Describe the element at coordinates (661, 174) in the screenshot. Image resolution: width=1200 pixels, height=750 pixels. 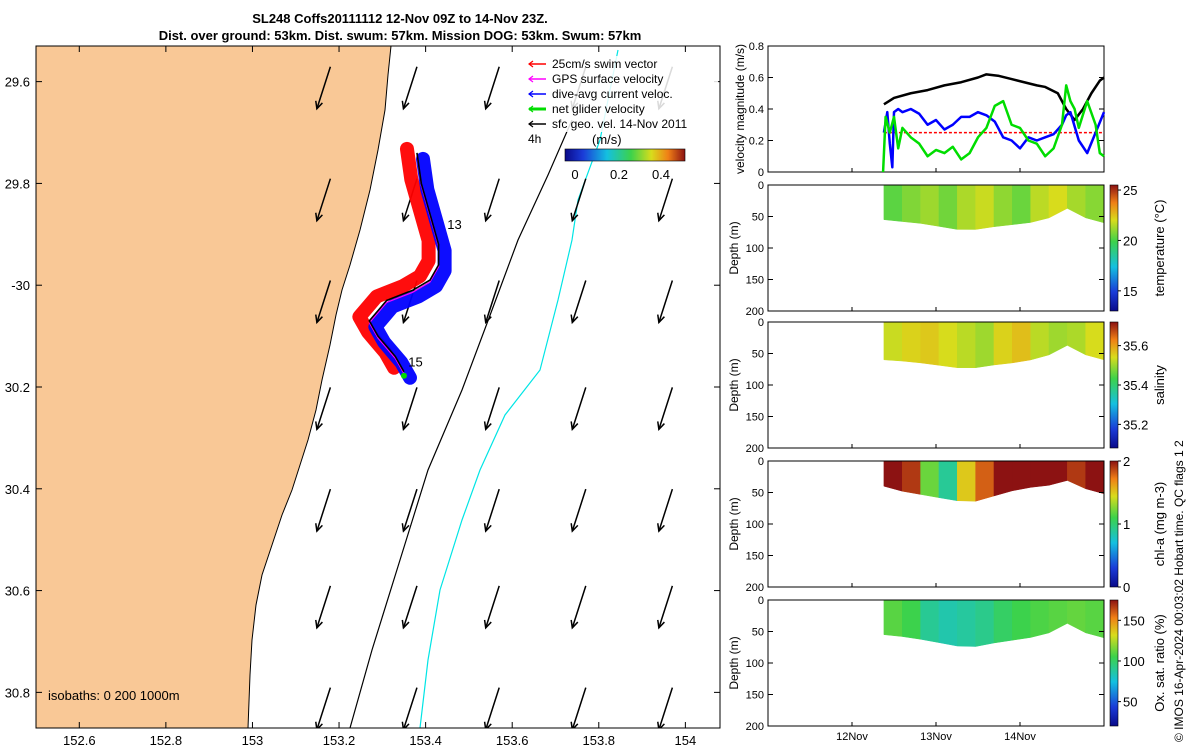
I see `colorbar-tick: 0.4` at that location.